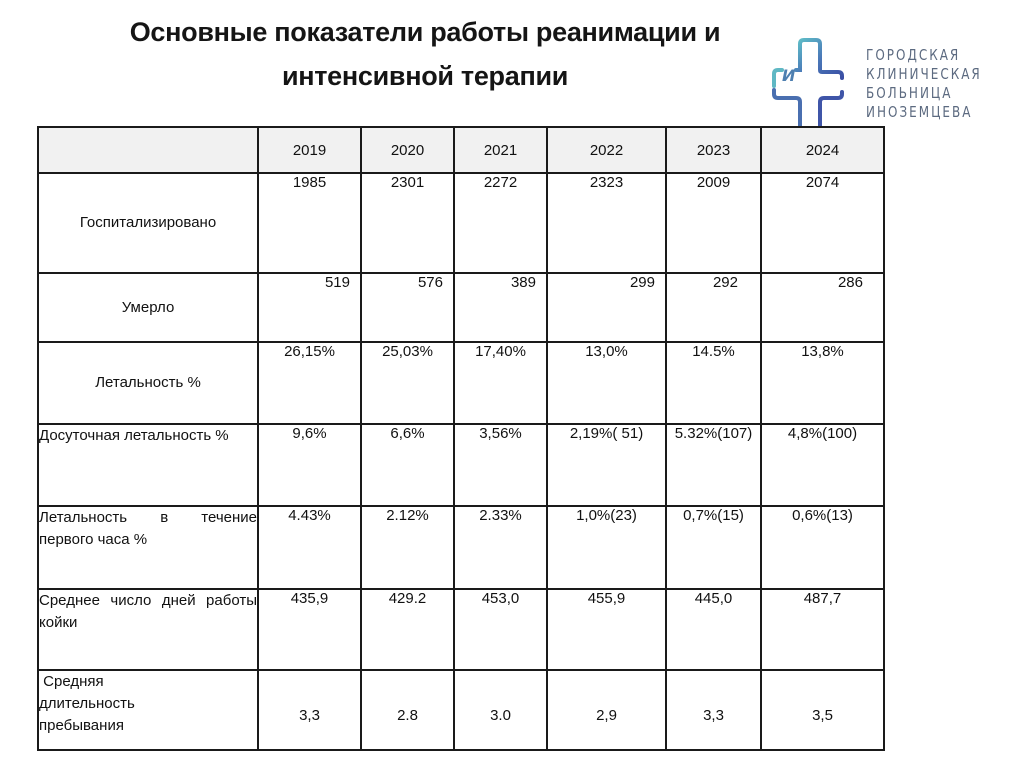  I want to click on row-label: Средняя длительность пребывания, so click(148, 710).